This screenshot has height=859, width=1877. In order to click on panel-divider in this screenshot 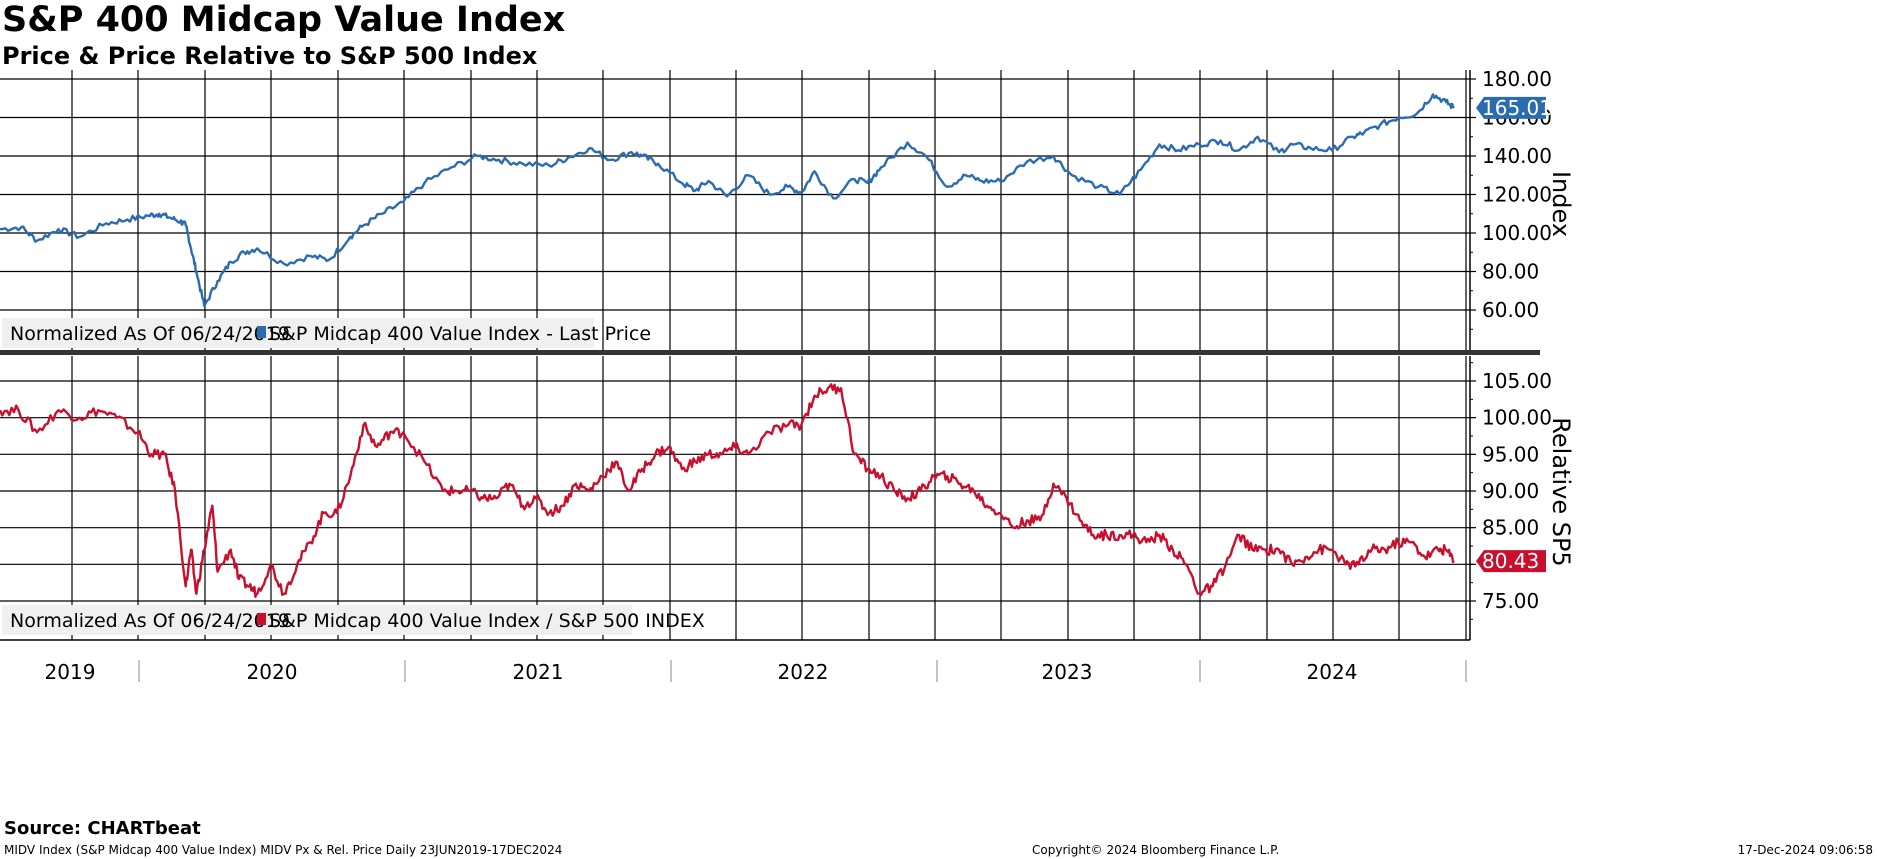, I will do `click(770, 352)`.